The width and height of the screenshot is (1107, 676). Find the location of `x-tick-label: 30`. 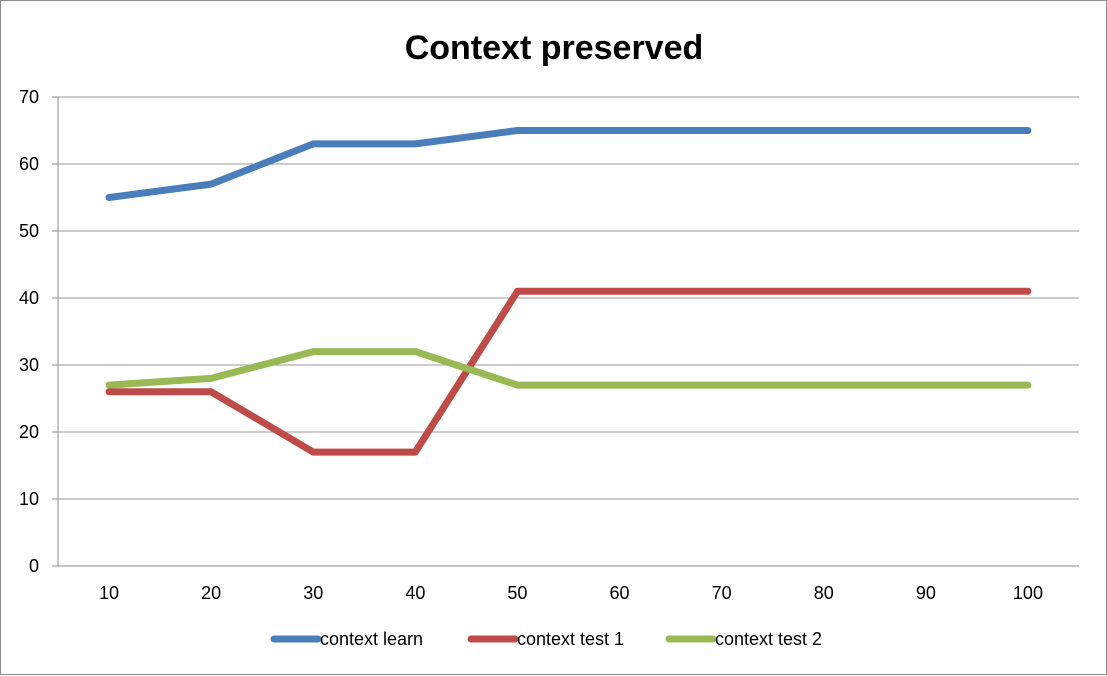

x-tick-label: 30 is located at coordinates (313, 593).